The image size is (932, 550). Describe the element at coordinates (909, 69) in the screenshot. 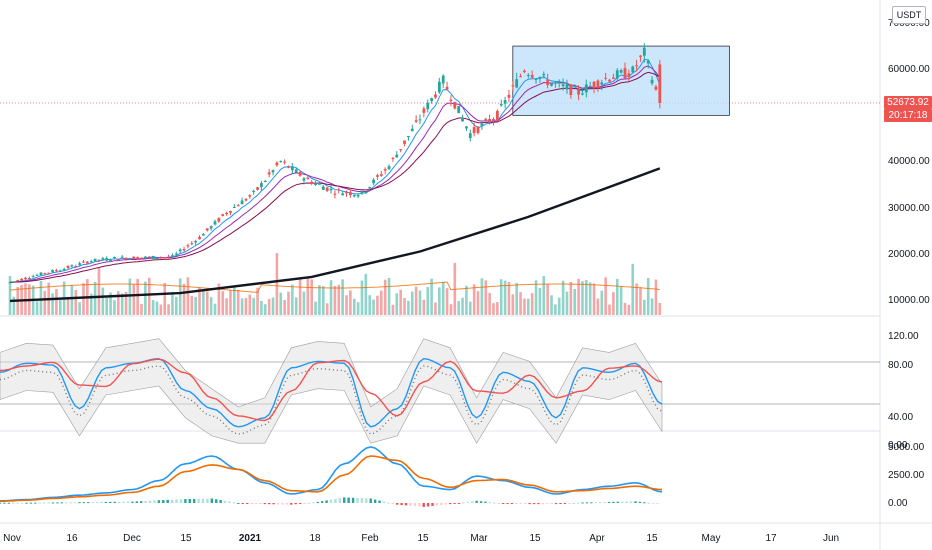

I see `price-tick-label: 60000.00` at that location.